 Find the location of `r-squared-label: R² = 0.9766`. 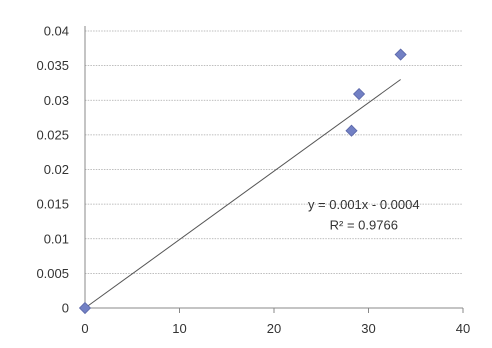

r-squared-label: R² = 0.9766 is located at coordinates (364, 225).